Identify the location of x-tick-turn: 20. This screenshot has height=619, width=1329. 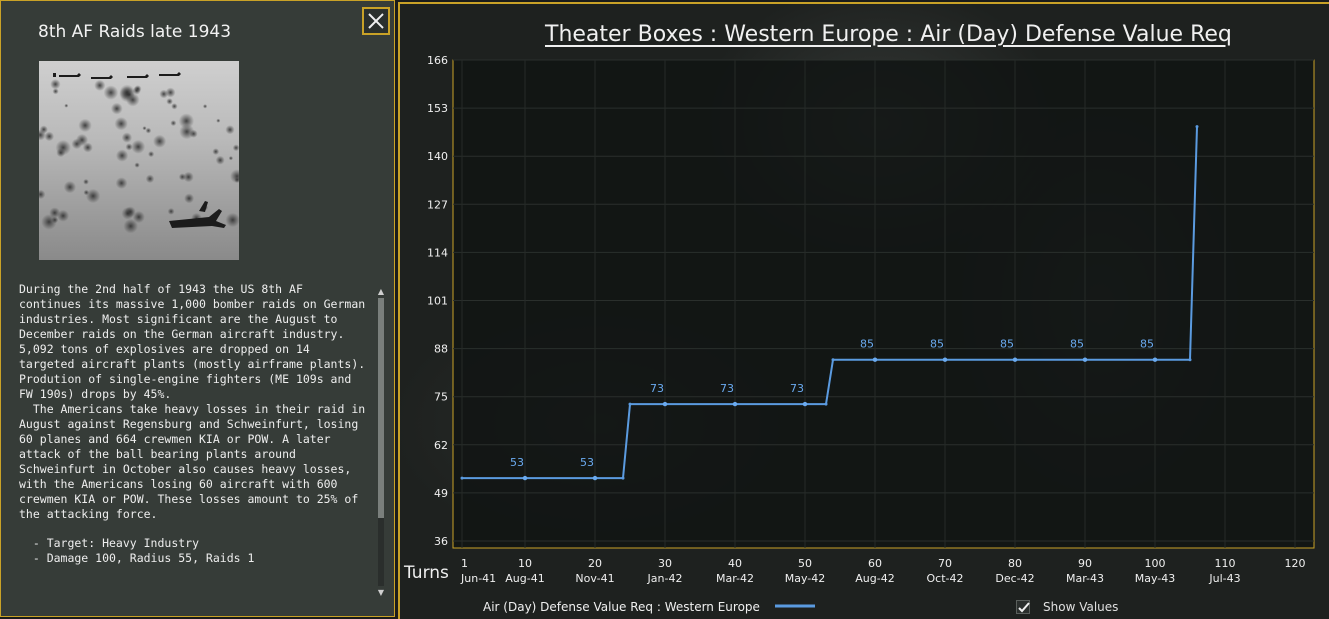
(595, 563).